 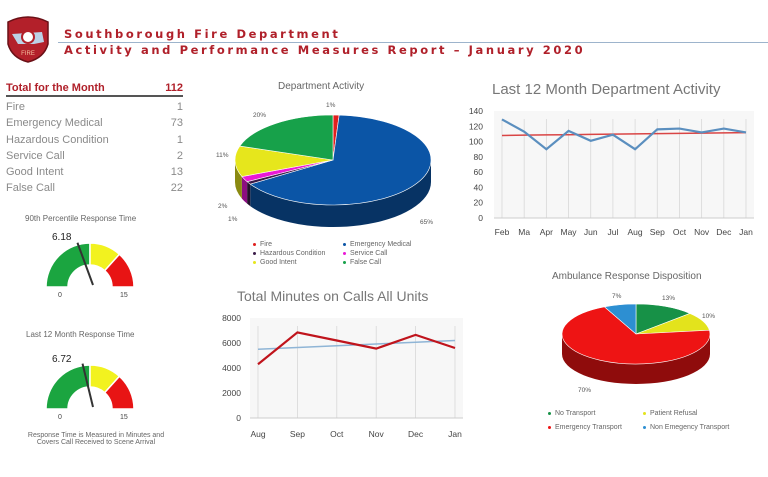 What do you see at coordinates (426, 222) in the screenshot?
I see `pie-data-label: 65%` at bounding box center [426, 222].